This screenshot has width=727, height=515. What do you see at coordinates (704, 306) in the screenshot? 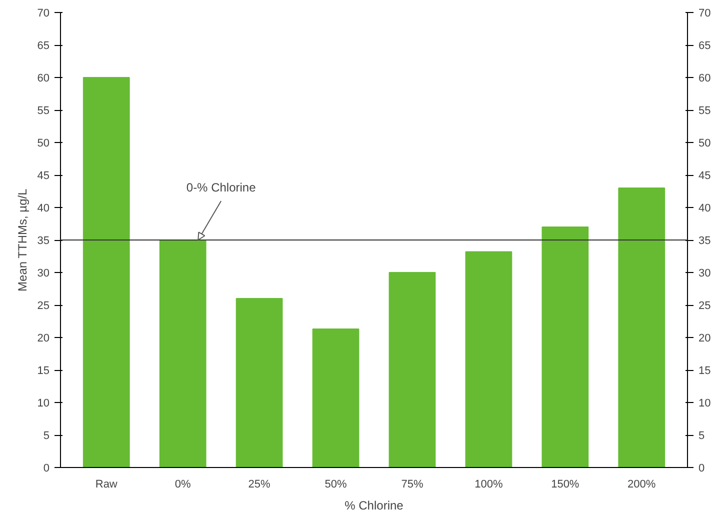
I see `y2-tick-label: 25` at bounding box center [704, 306].